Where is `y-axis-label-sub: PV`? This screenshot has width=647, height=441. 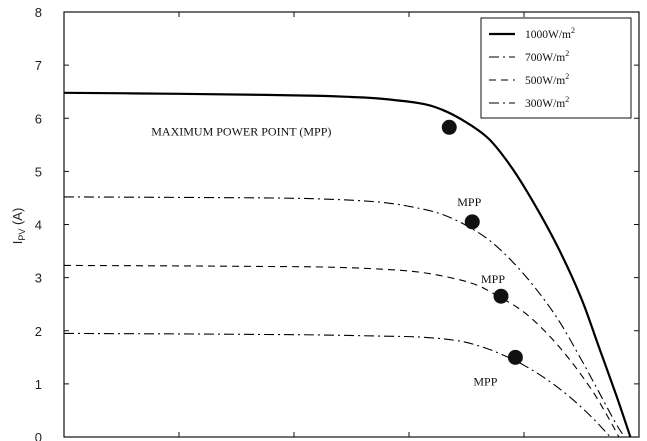 y-axis-label-sub: PV is located at coordinates (22, 235).